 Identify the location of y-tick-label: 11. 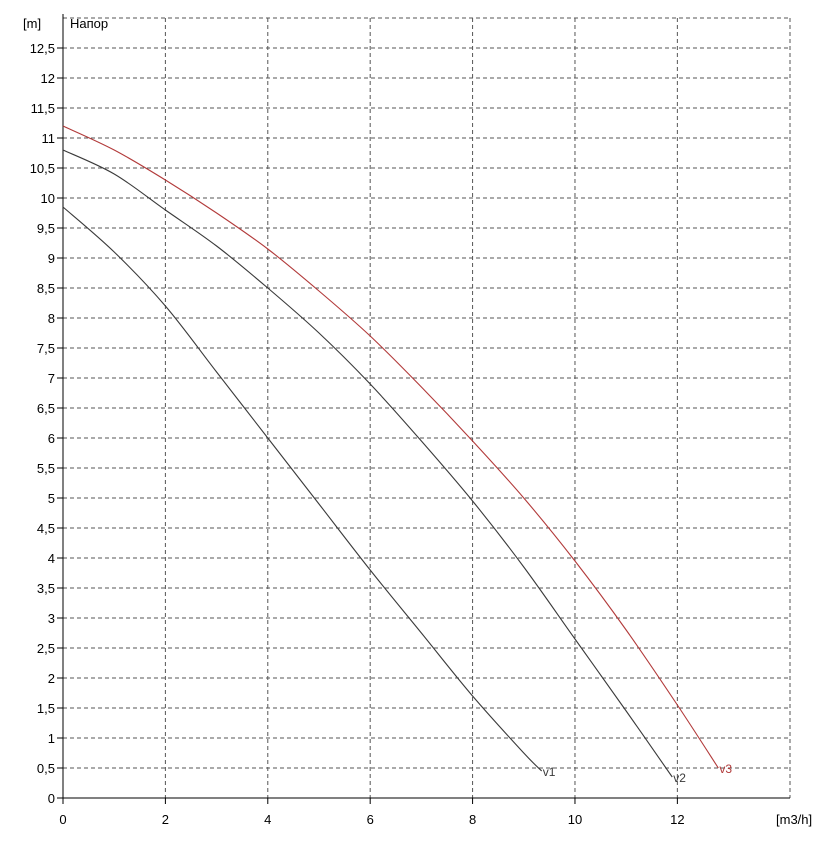
(49, 138).